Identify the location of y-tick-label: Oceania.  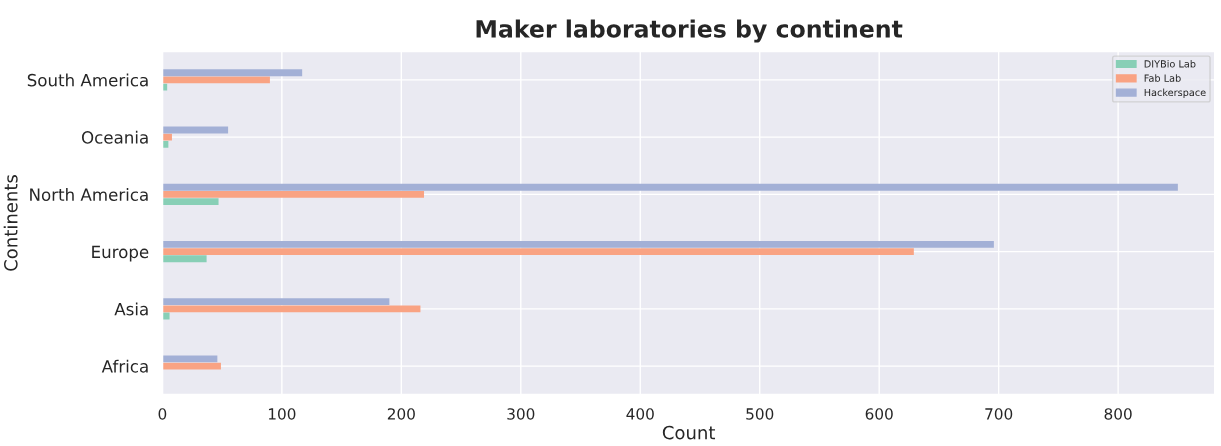
(114, 137).